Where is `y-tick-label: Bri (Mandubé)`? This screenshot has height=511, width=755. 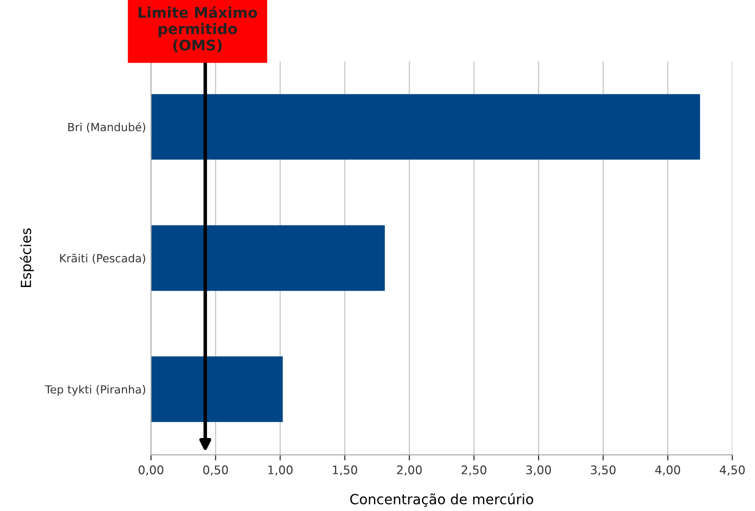
y-tick-label: Bri (Mandubé) is located at coordinates (107, 127).